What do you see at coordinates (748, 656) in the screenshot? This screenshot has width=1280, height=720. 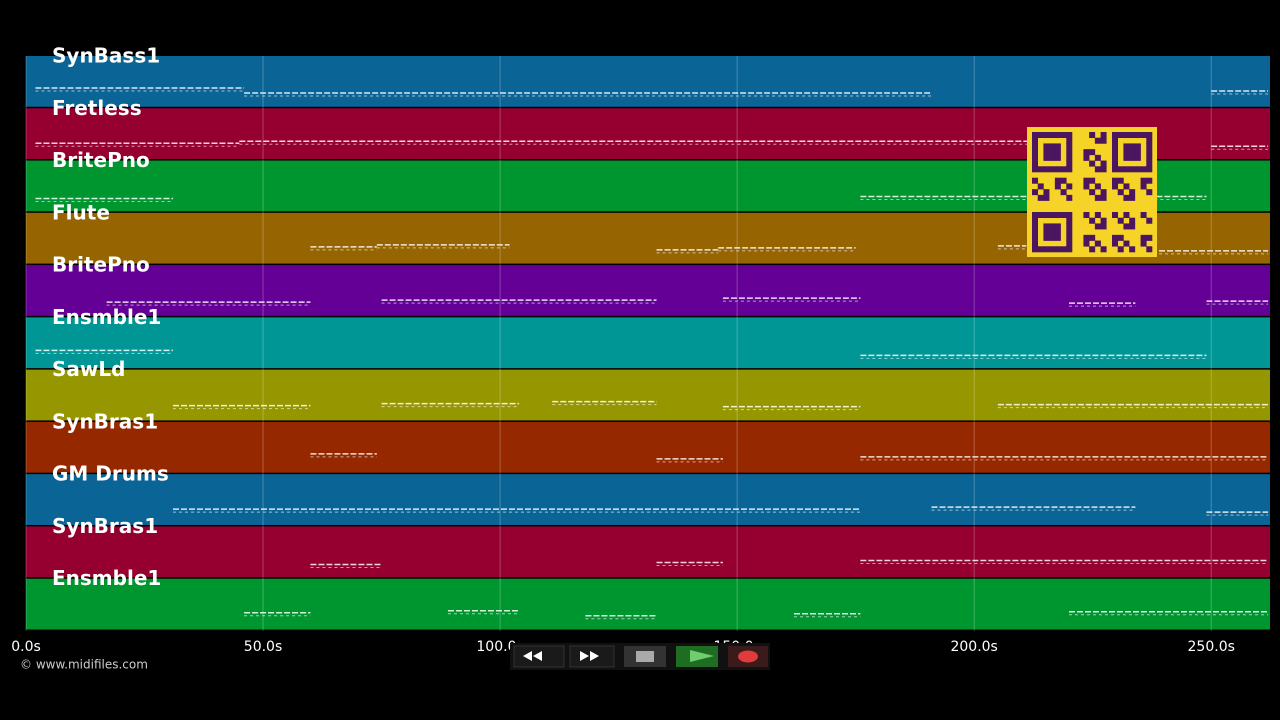 I see `record-button` at bounding box center [748, 656].